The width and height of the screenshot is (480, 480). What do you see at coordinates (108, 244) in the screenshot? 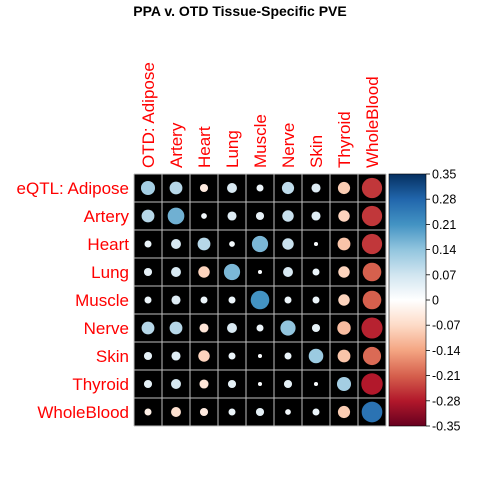
I see `row-label: Heart` at bounding box center [108, 244].